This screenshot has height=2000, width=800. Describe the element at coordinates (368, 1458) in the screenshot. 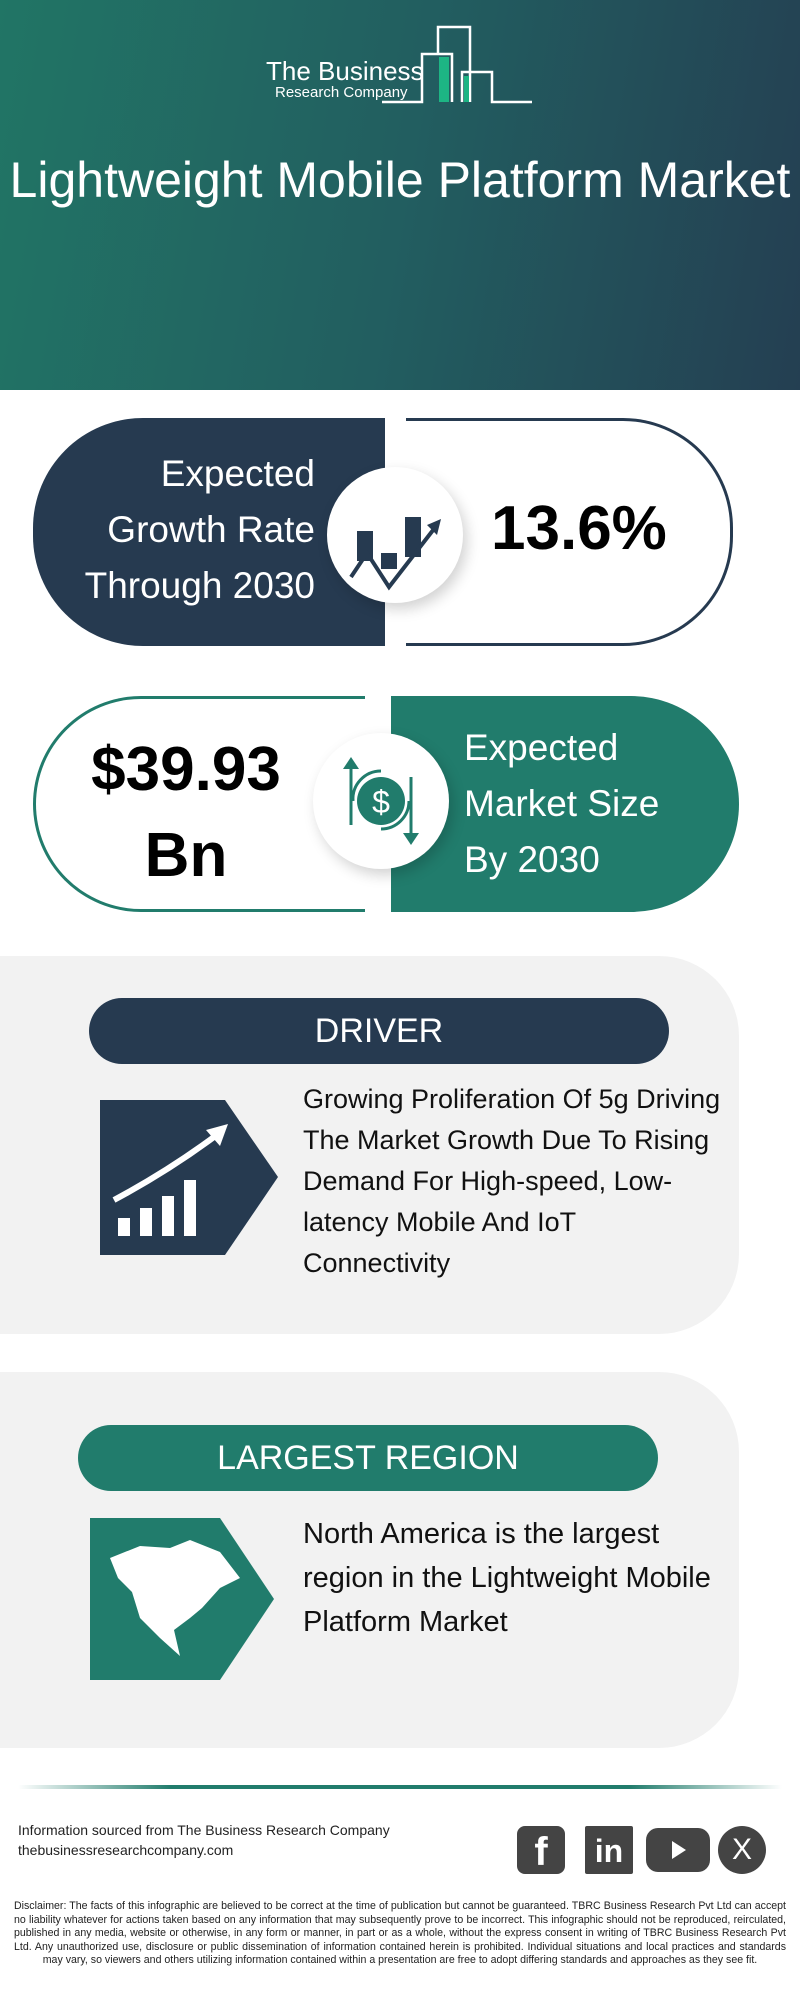

I see `region-heading: LARGEST REGION` at that location.